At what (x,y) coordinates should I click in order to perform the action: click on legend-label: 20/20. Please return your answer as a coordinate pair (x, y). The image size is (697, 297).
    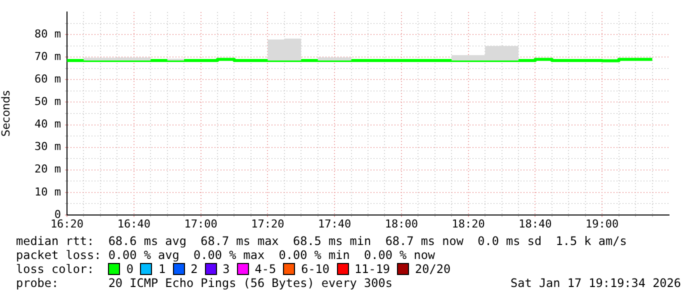
    Looking at the image, I should click on (433, 269).